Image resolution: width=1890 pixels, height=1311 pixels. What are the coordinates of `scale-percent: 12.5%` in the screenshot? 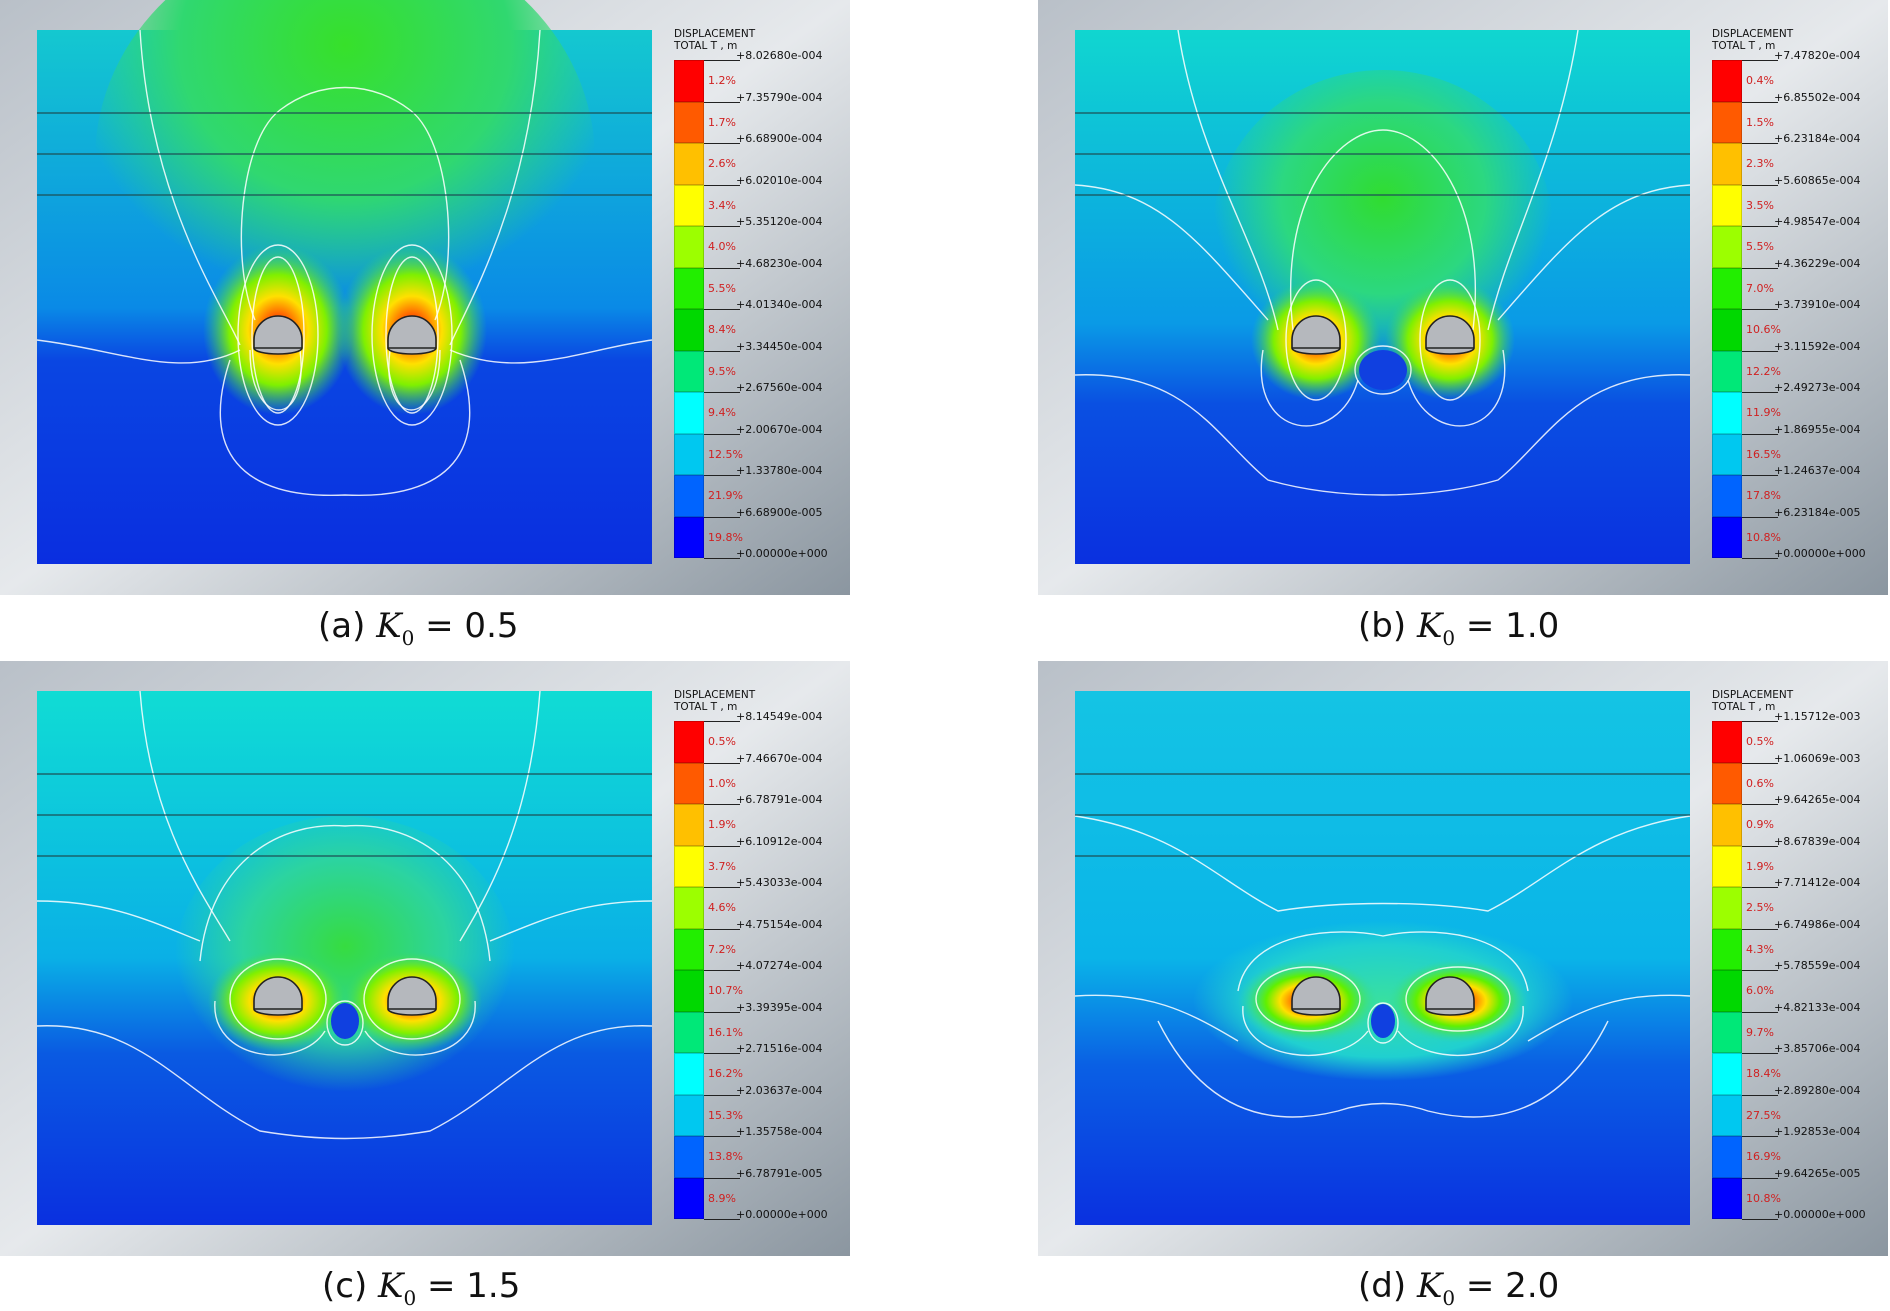 It's located at (725, 454).